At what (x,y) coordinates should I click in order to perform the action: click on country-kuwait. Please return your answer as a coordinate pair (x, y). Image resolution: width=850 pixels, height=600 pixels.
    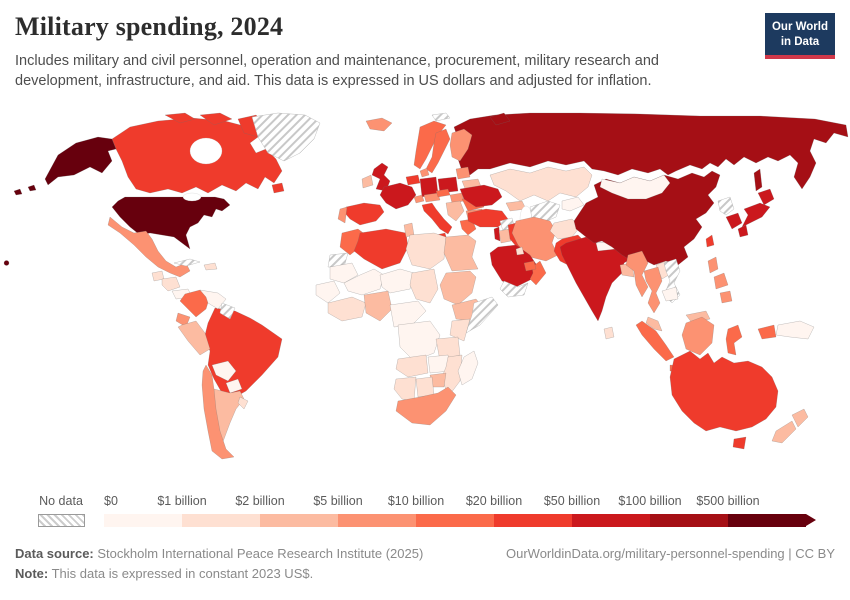
    Looking at the image, I should click on (520, 251).